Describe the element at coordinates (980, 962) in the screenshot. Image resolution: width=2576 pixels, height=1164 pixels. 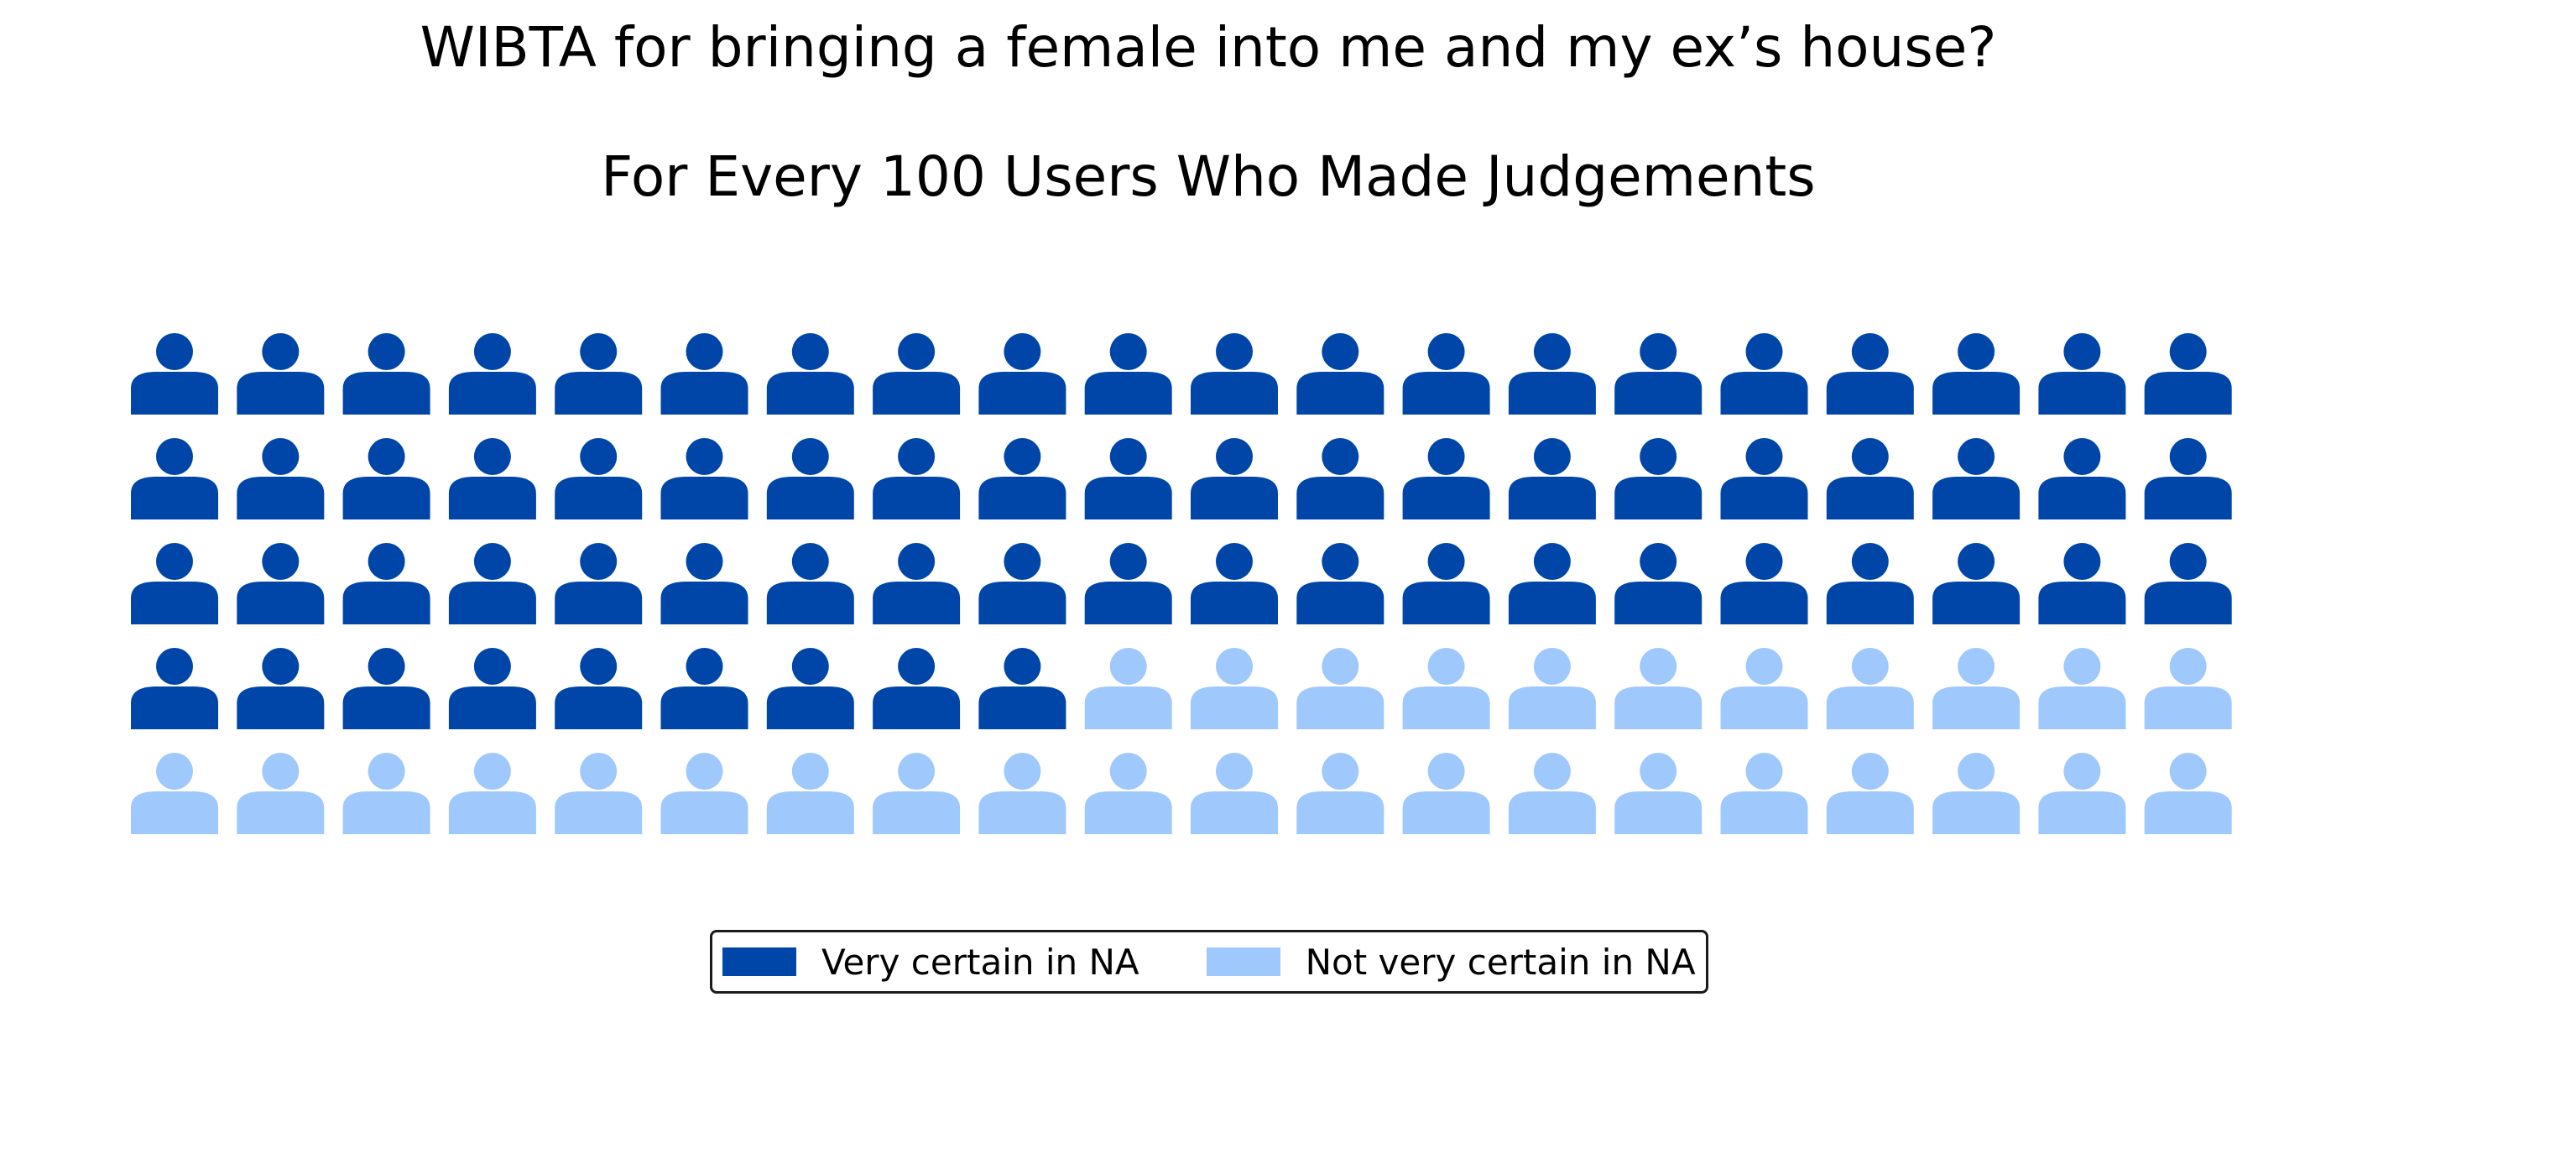
I see `legend-label-very-certain: Very certain in NA` at that location.